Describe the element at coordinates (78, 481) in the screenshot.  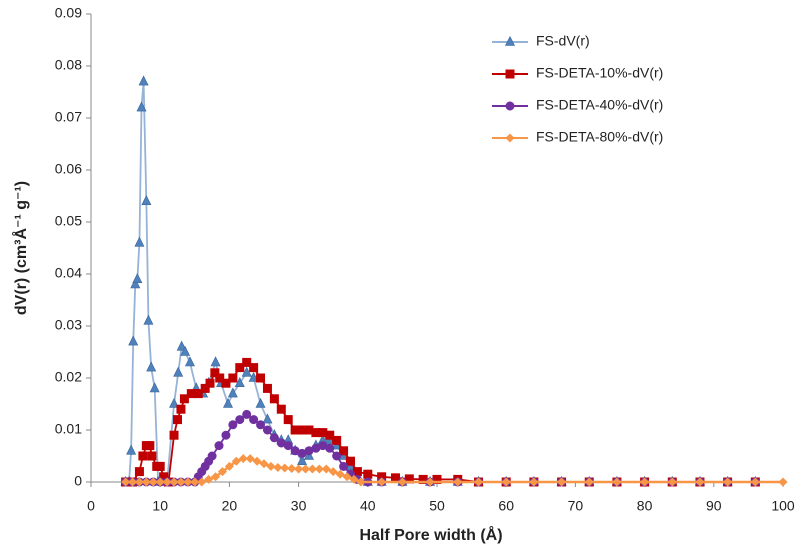
I see `y-tick-label: 0` at that location.